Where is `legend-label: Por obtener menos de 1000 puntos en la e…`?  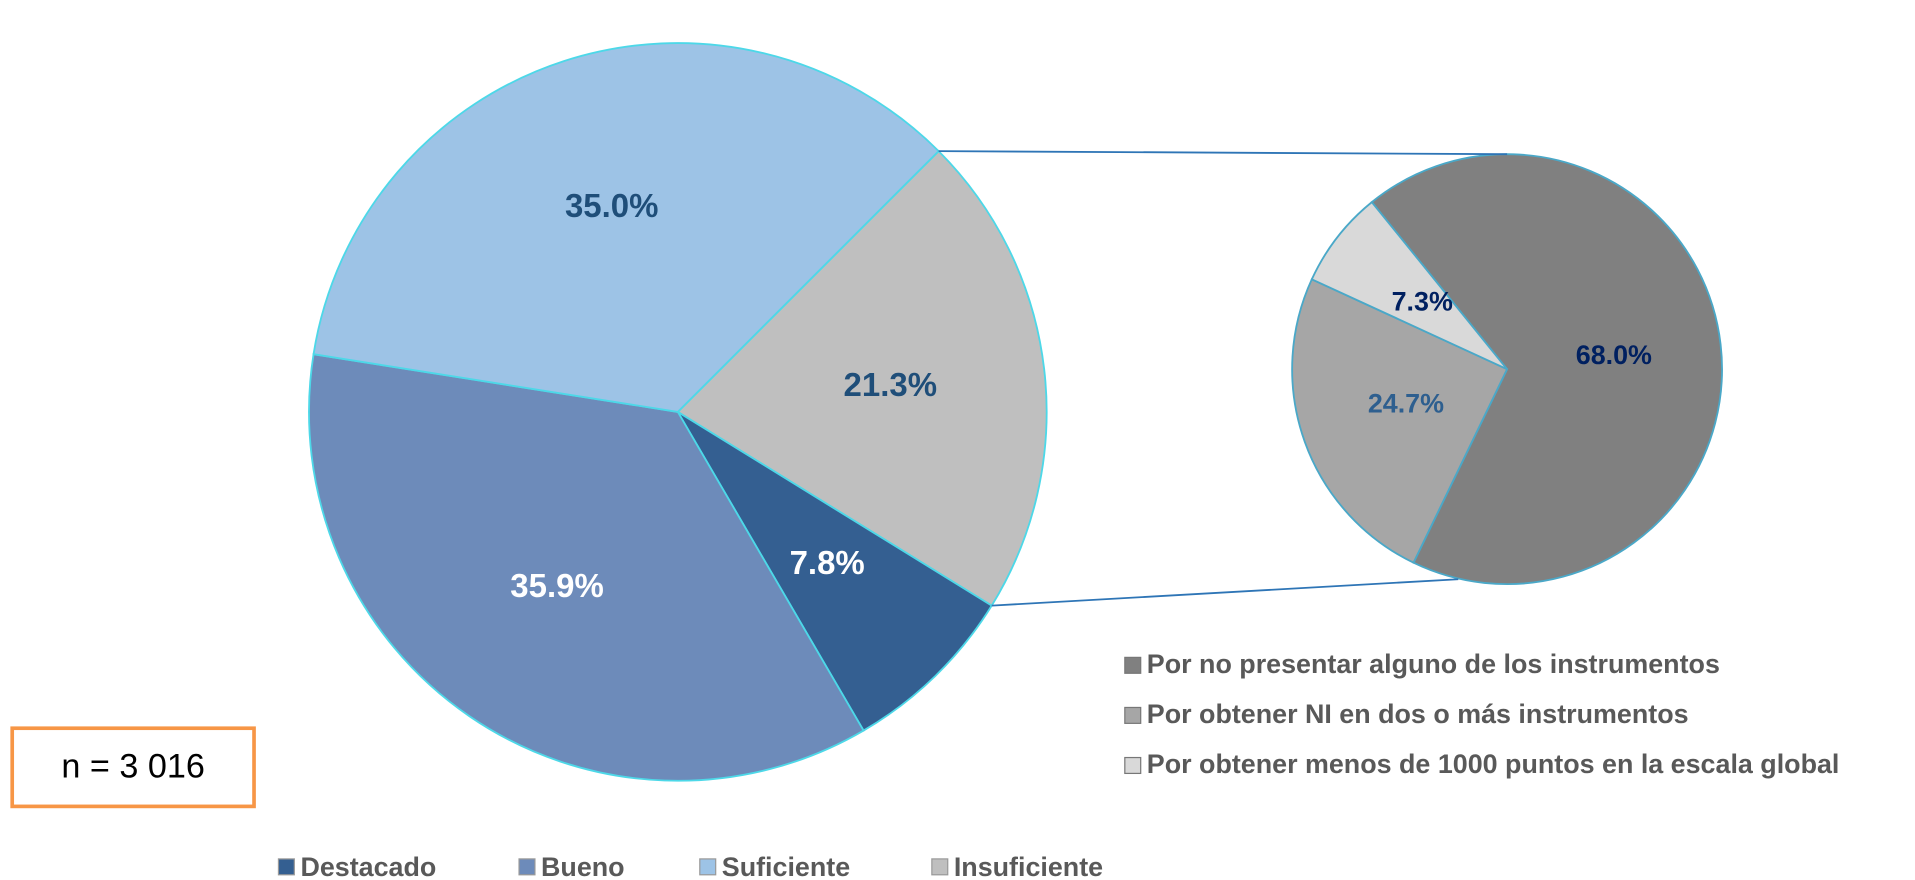
legend-label: Por obtener menos de 1000 puntos en la e… is located at coordinates (1493, 764).